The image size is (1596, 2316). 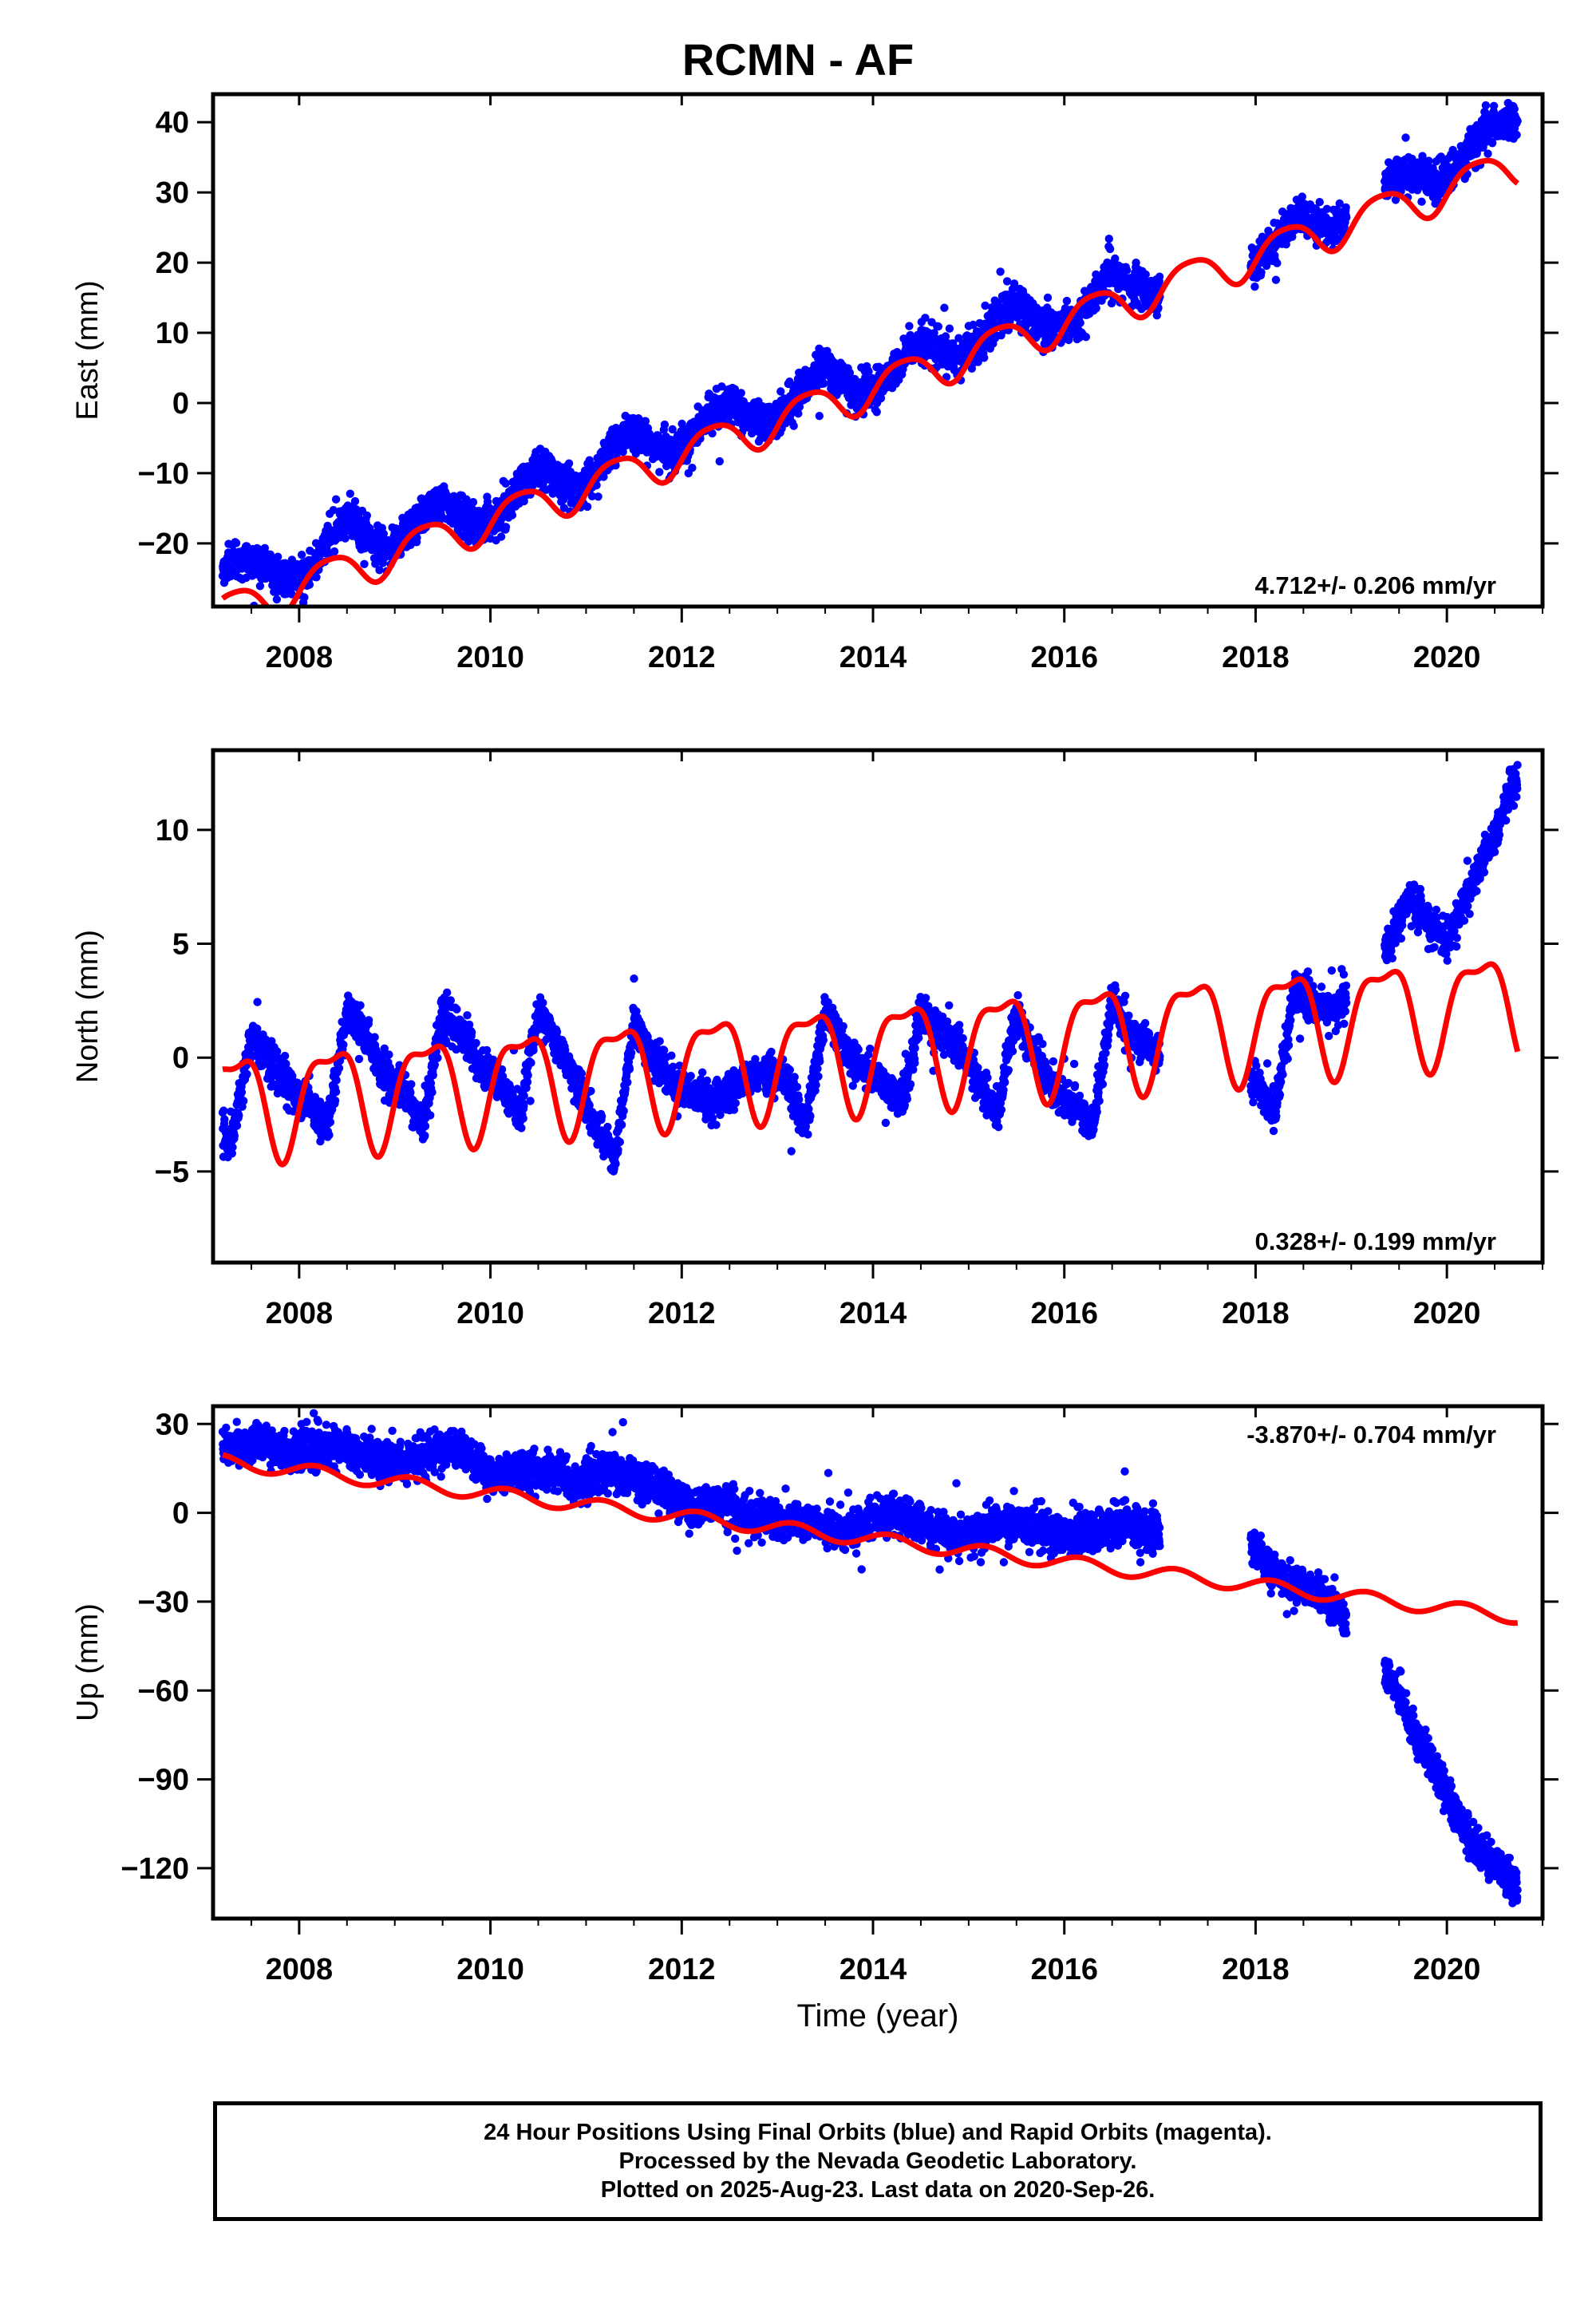 I want to click on y-tick-label: −20, so click(x=163, y=544).